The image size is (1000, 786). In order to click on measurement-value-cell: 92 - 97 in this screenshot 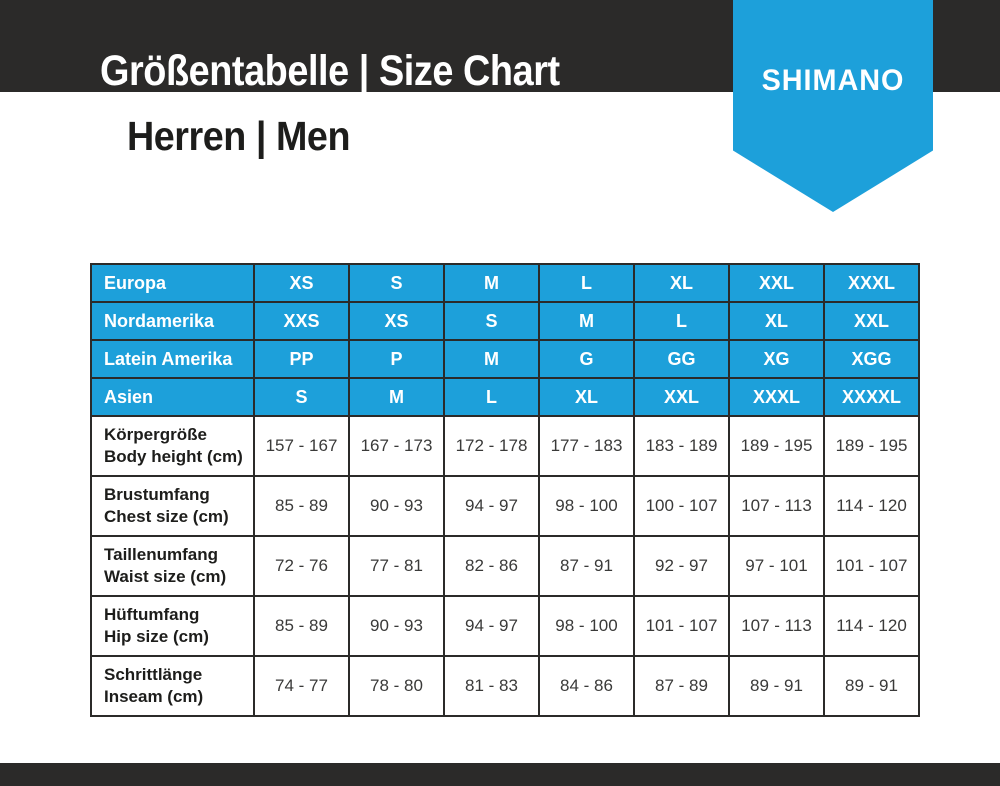, I will do `click(681, 566)`.